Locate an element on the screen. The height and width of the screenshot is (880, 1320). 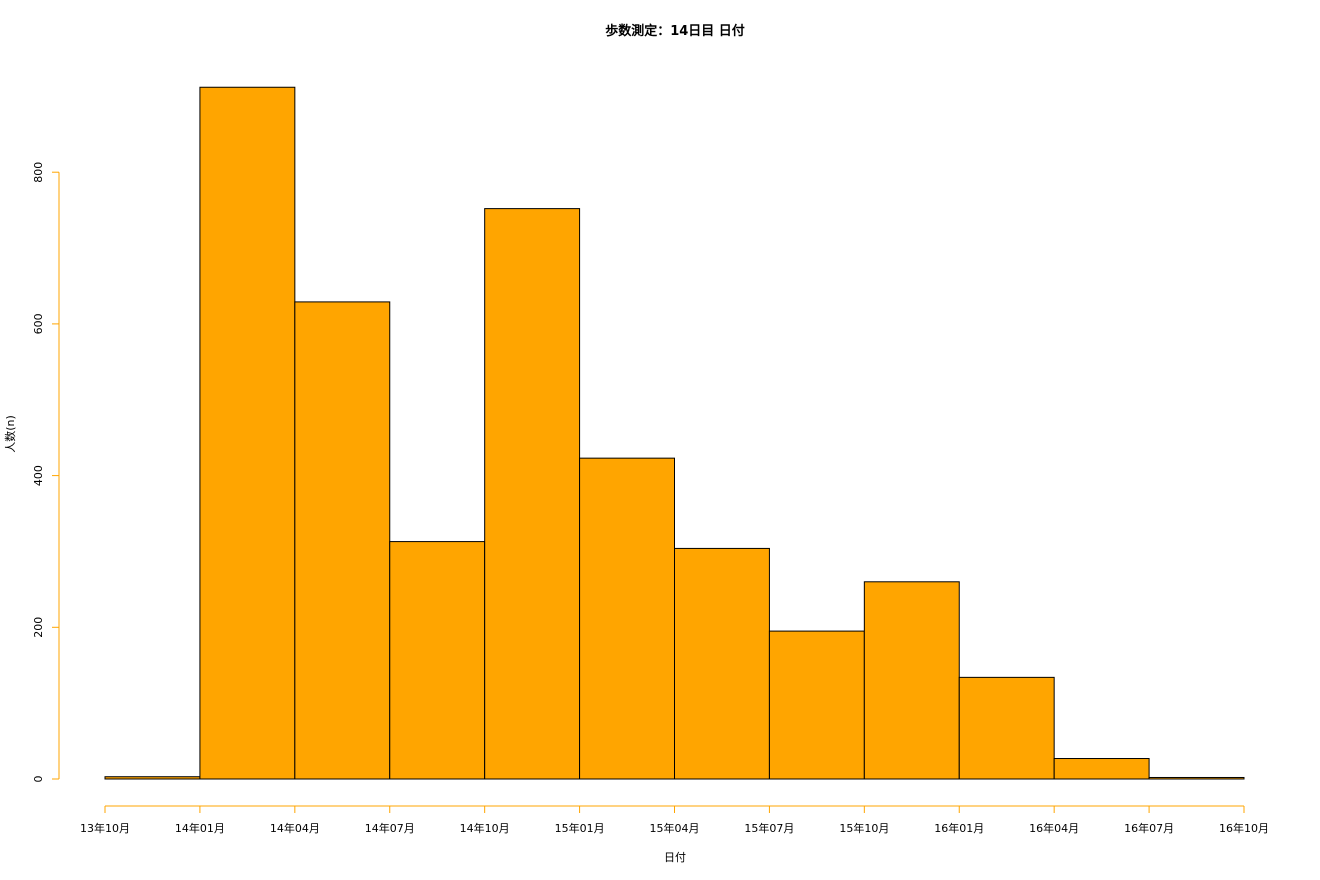
y-tick-label: 400 is located at coordinates (38, 475).